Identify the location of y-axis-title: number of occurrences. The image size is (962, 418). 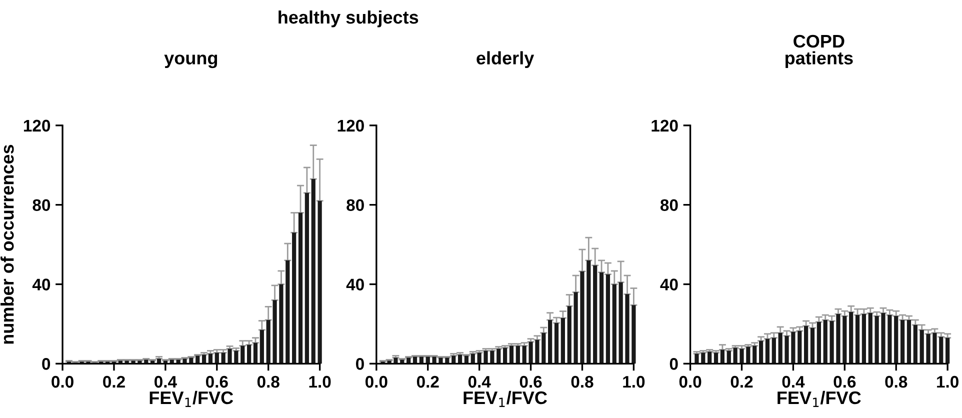
(7, 244).